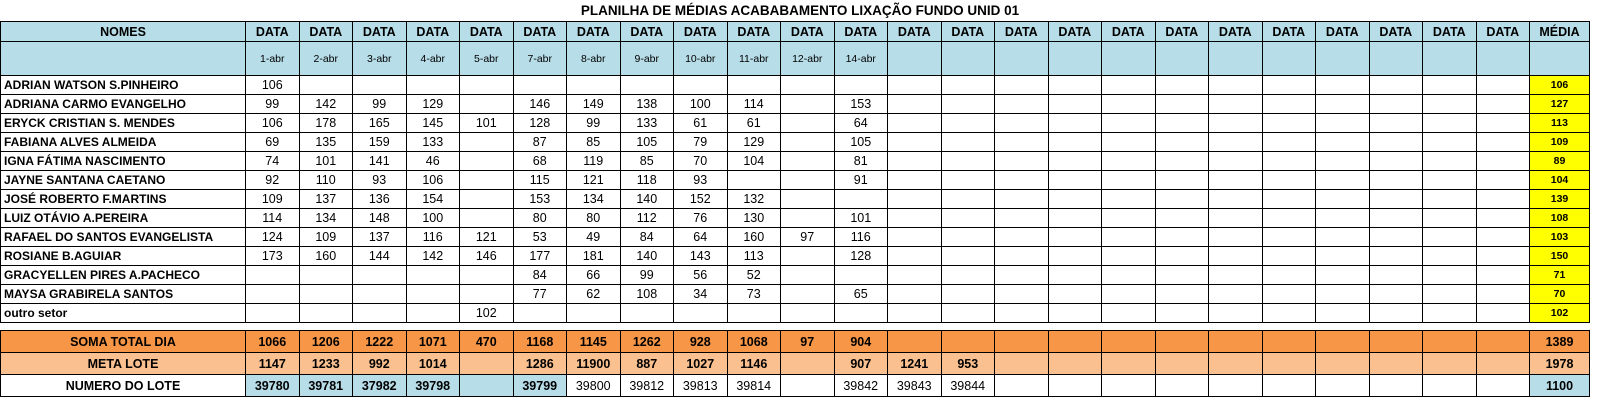  Describe the element at coordinates (753, 256) in the screenshot. I see `value-cell: 113` at that location.